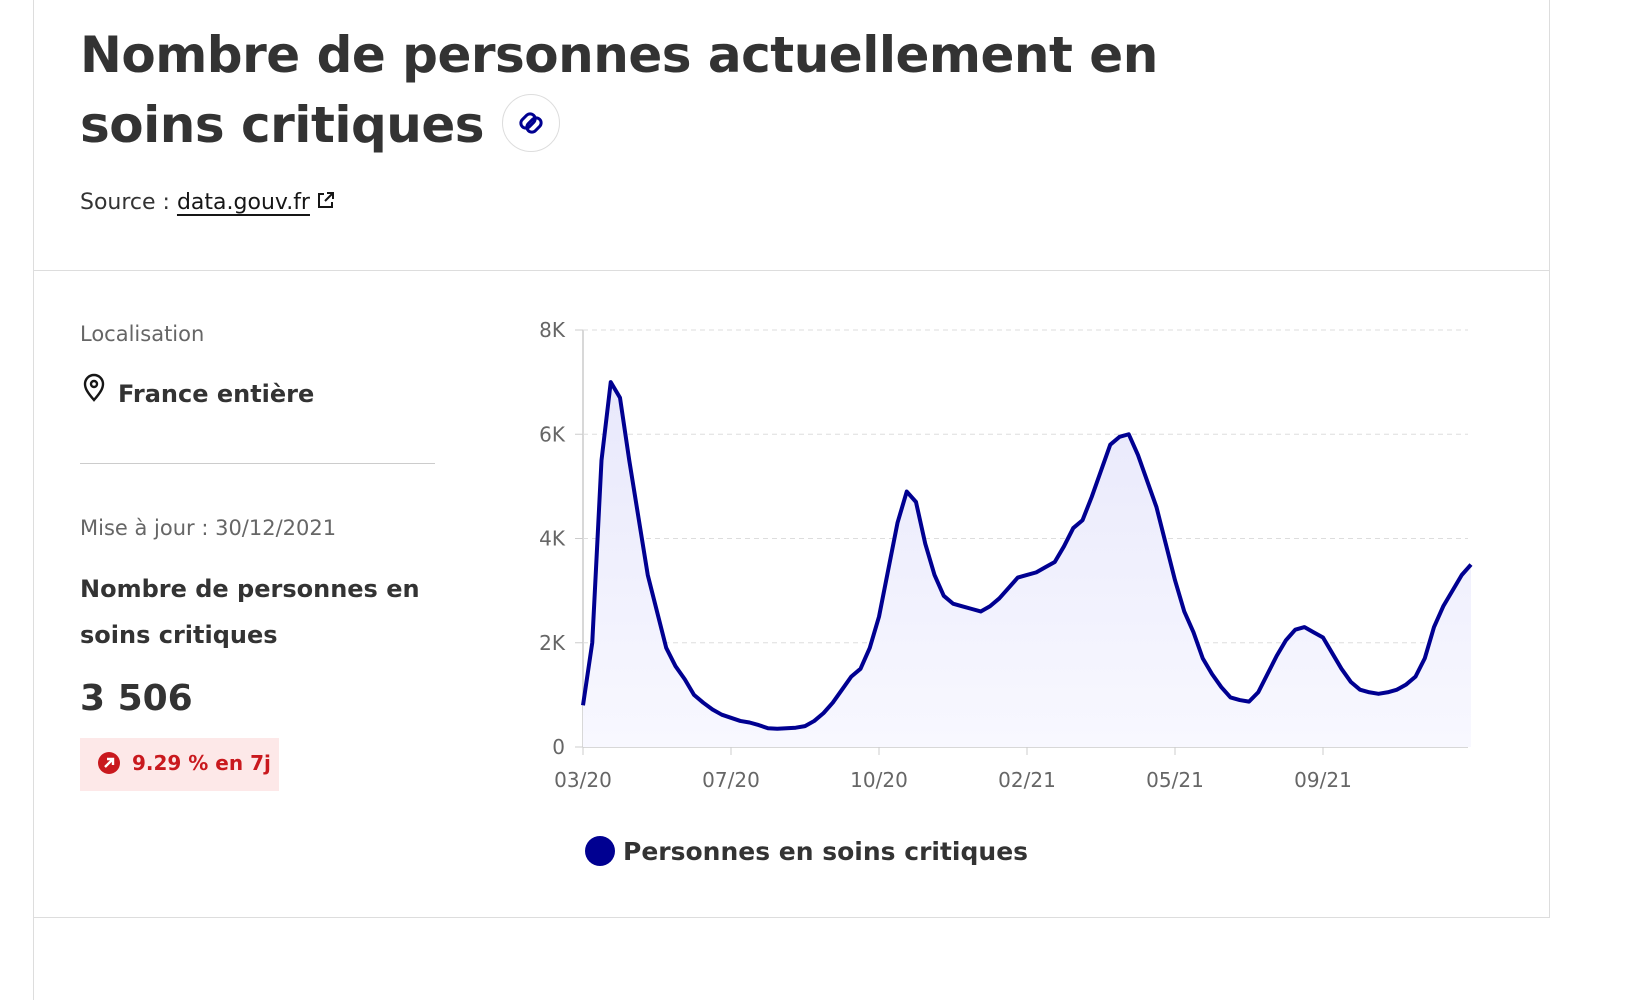 The image size is (1652, 1000). What do you see at coordinates (1323, 780) in the screenshot?
I see `x-tick-label: 09/21` at bounding box center [1323, 780].